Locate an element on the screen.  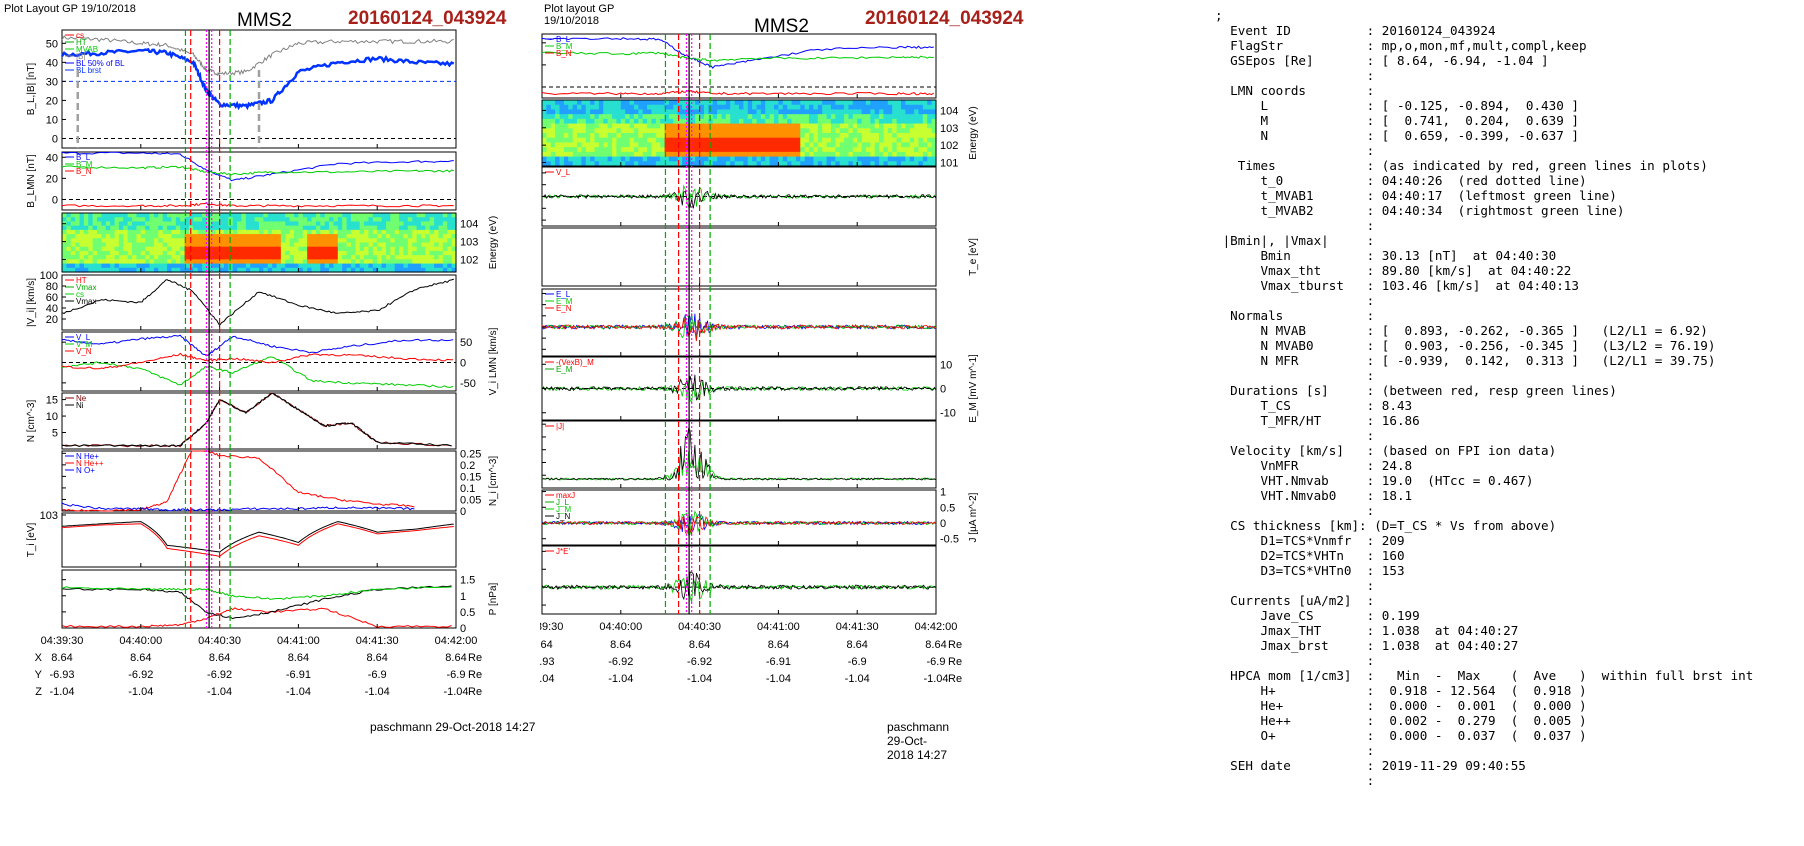
y-tick-label: 104 is located at coordinates (469, 225).